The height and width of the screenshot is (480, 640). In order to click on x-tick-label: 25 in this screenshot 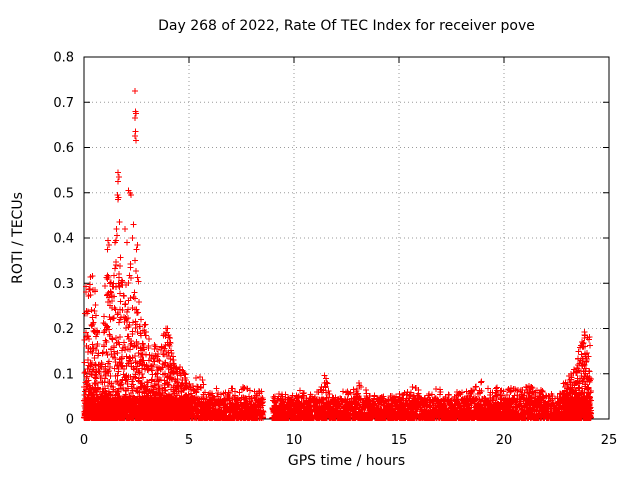, I will do `click(609, 440)`.